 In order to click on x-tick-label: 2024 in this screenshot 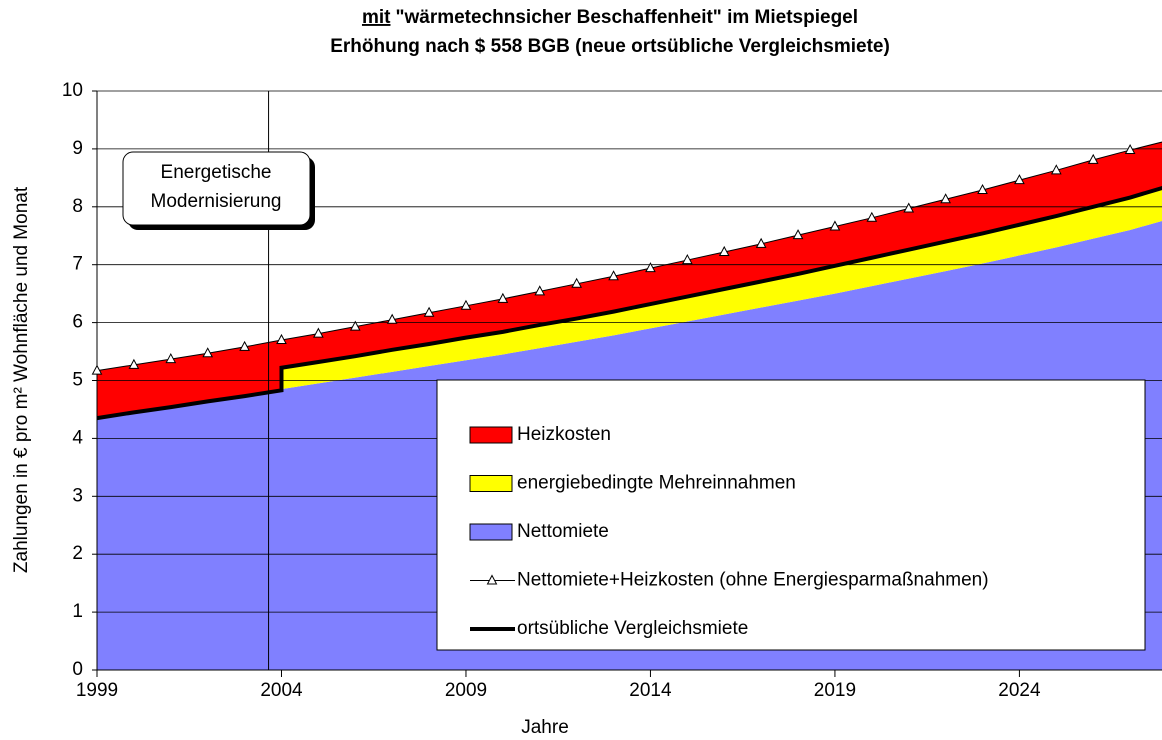, I will do `click(1019, 690)`.